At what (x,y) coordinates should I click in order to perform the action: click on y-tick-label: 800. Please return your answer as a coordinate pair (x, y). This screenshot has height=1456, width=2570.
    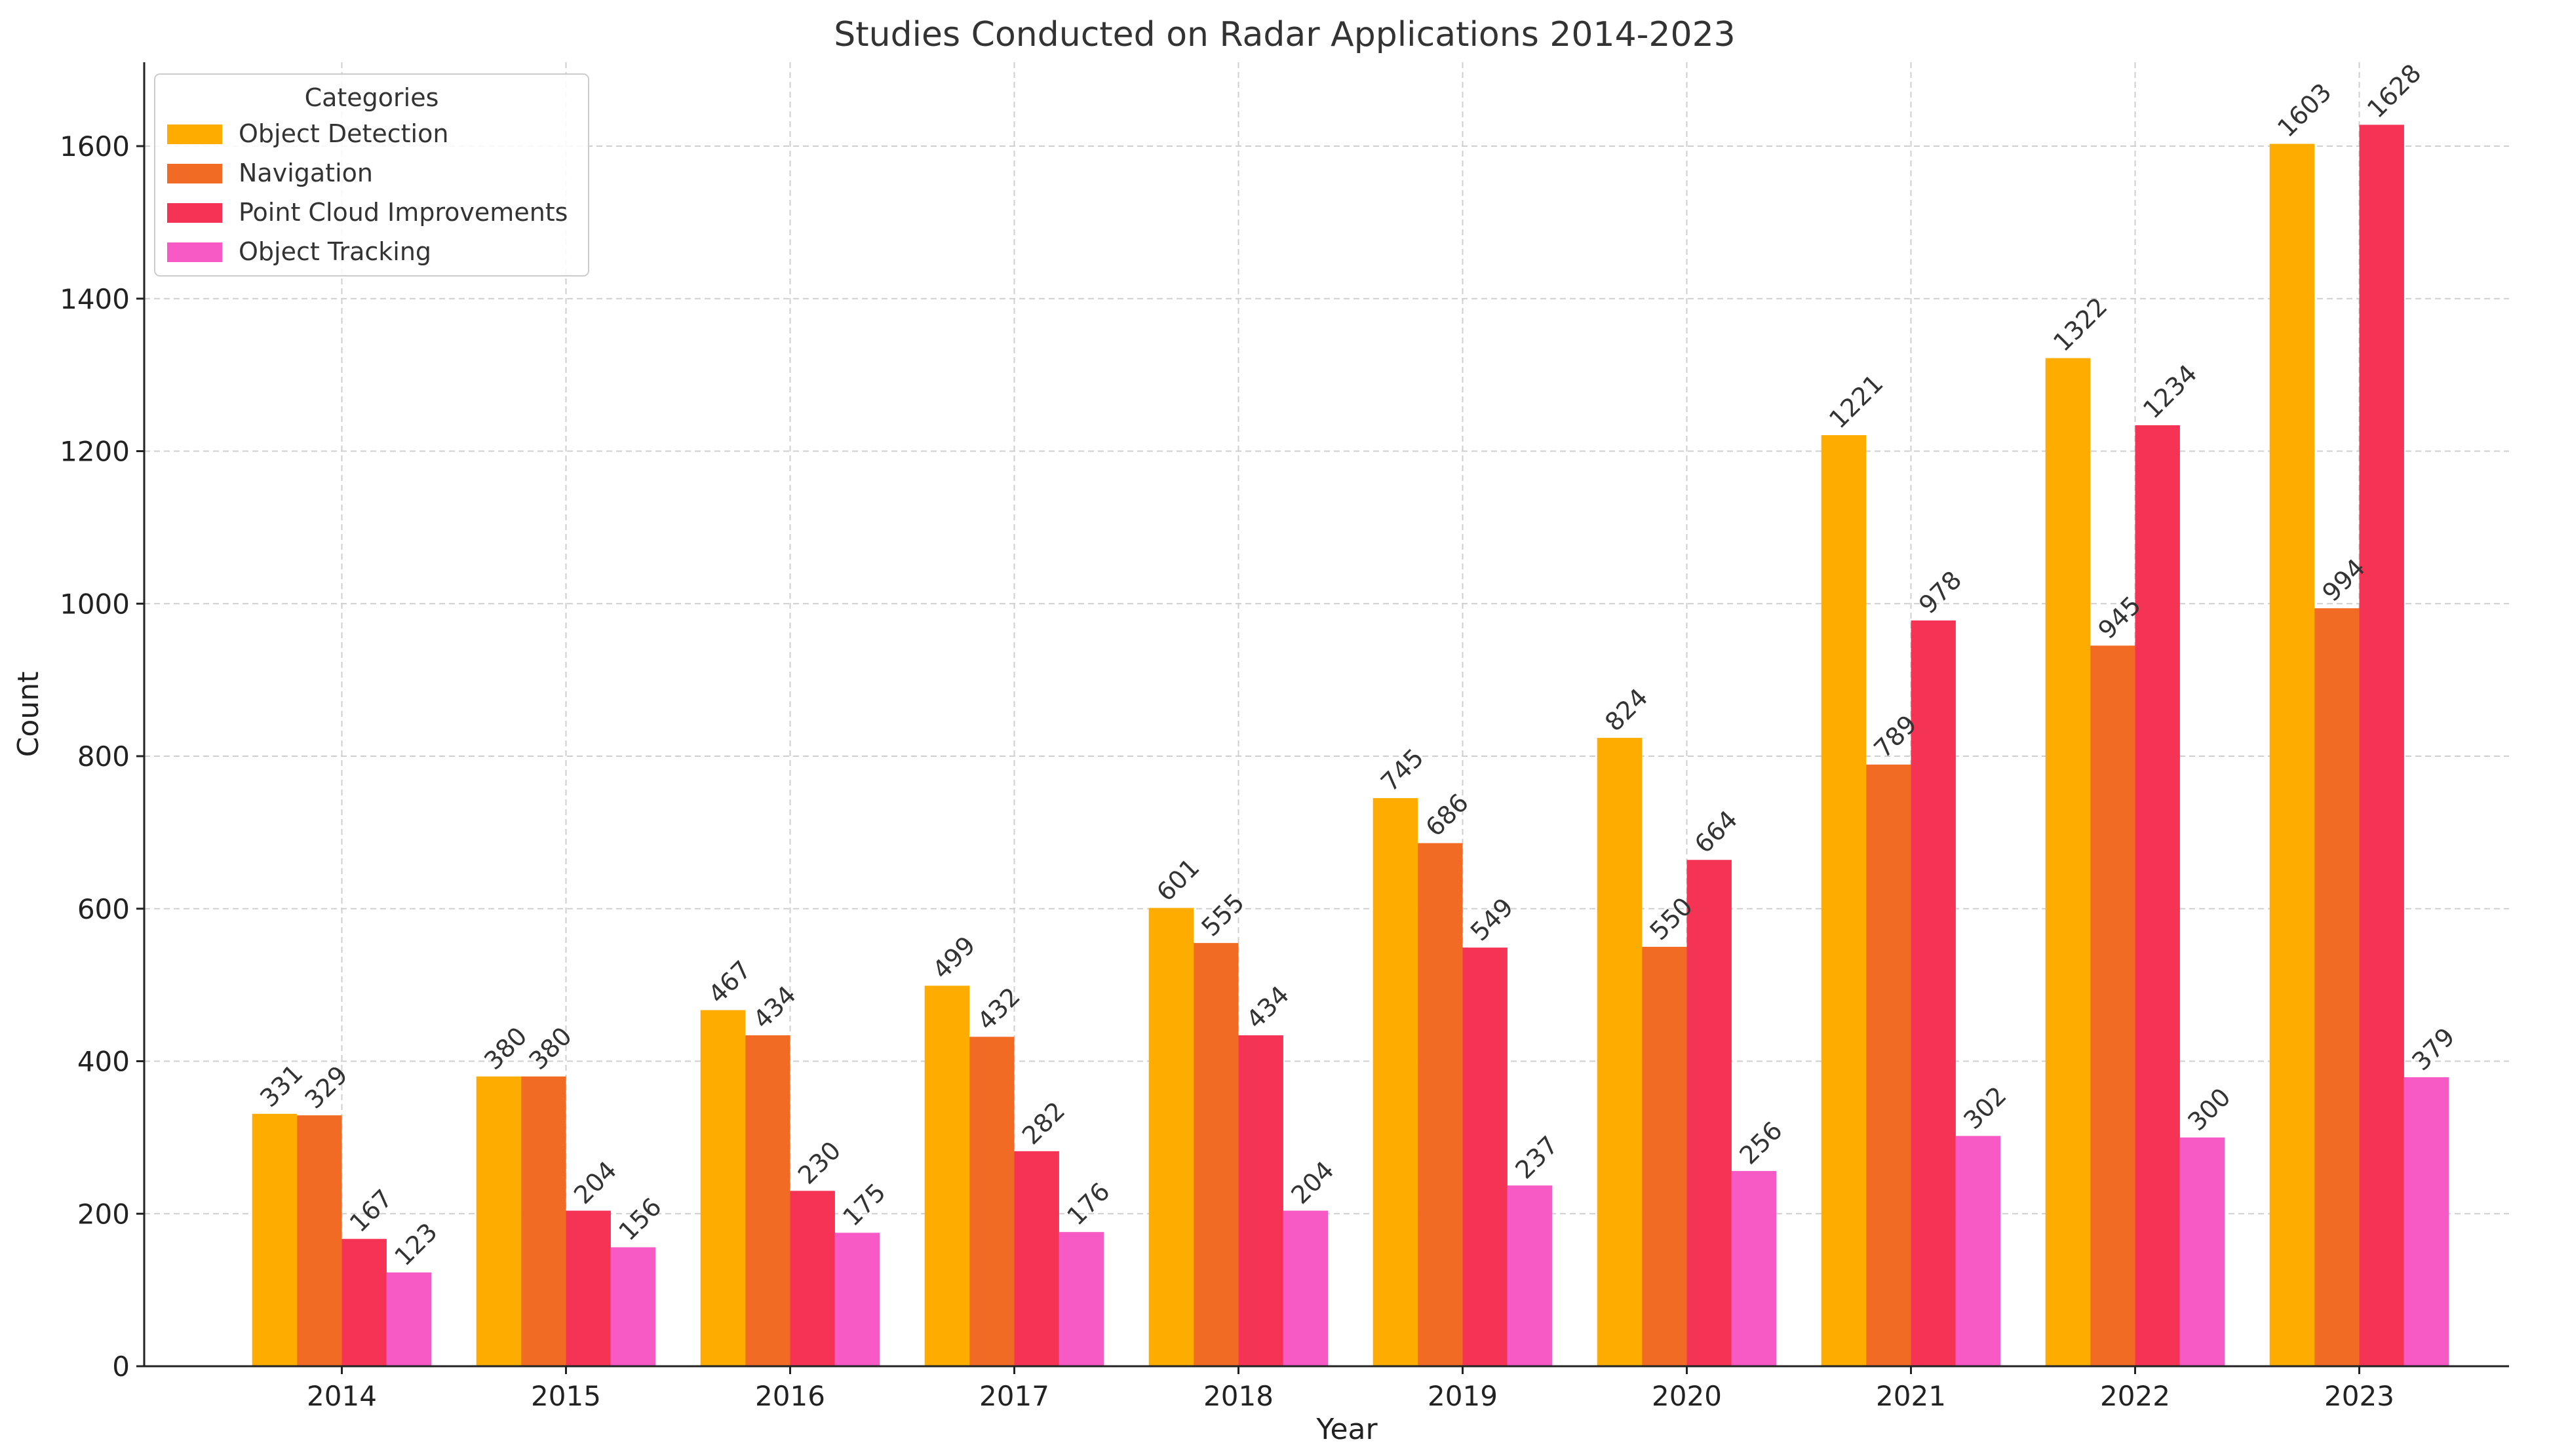
    Looking at the image, I should click on (103, 756).